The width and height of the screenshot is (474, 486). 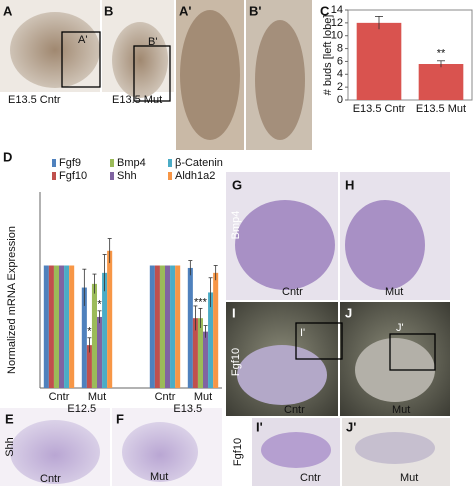 I want to click on photo-e, so click(x=55, y=447).